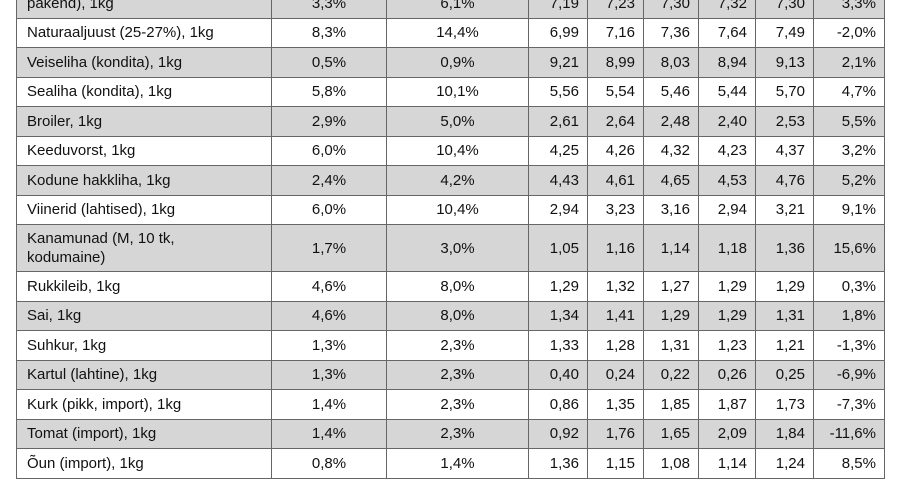  What do you see at coordinates (615, 345) in the screenshot?
I see `cell-price-2: 1,28` at bounding box center [615, 345].